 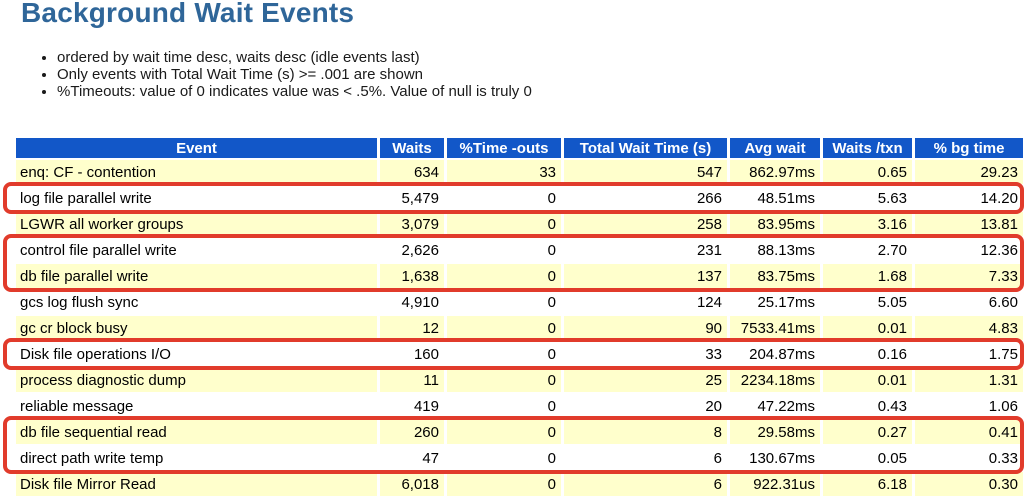 What do you see at coordinates (412, 224) in the screenshot?
I see `value-cell: 3,079` at bounding box center [412, 224].